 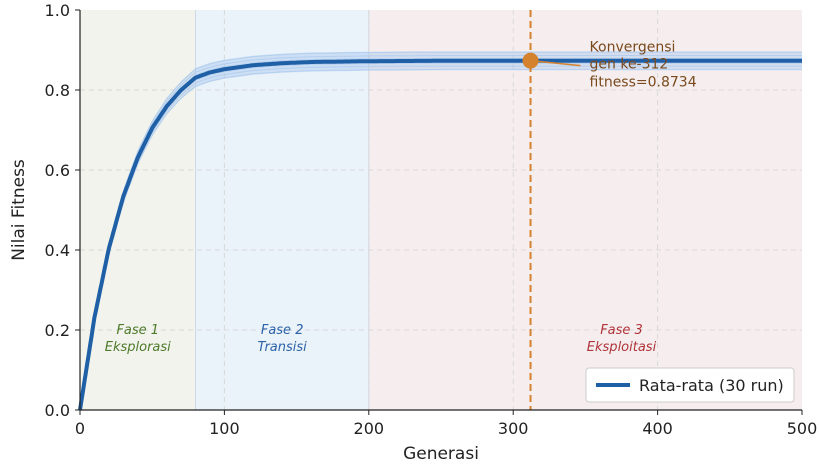 I want to click on y-tick-label: 0.6, so click(x=57, y=170).